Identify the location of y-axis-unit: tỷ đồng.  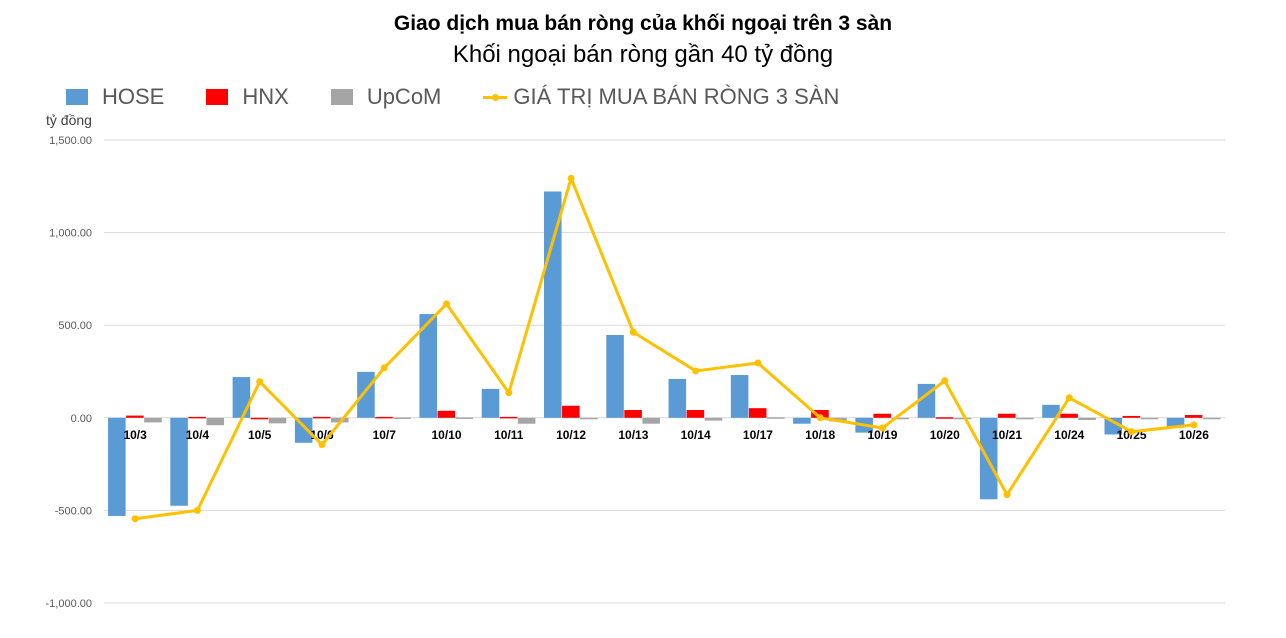
(69, 120).